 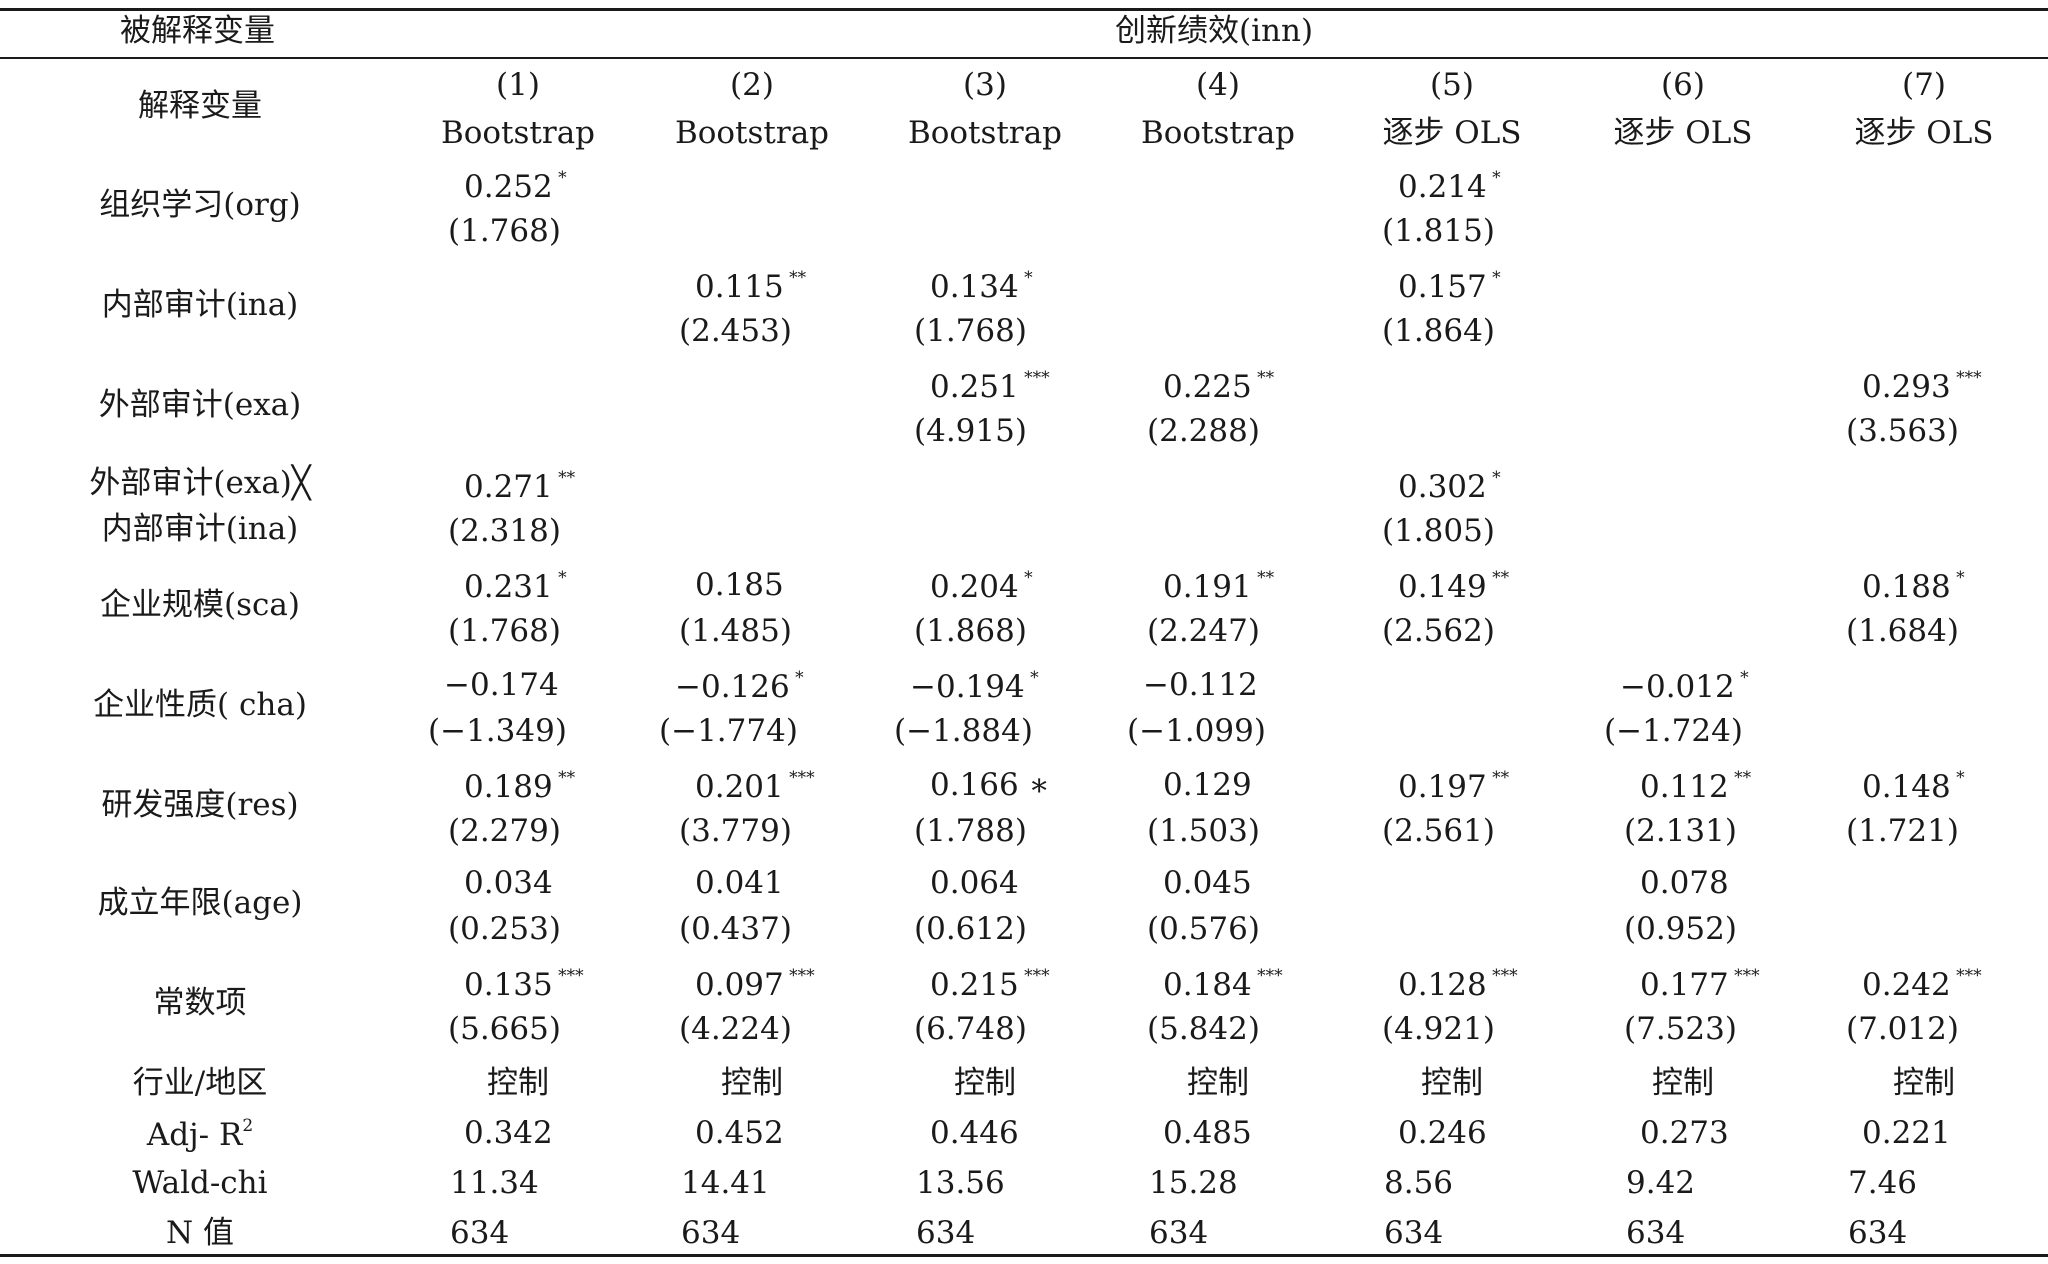 I want to click on footer-value: 8.56, so click(x=1419, y=1183).